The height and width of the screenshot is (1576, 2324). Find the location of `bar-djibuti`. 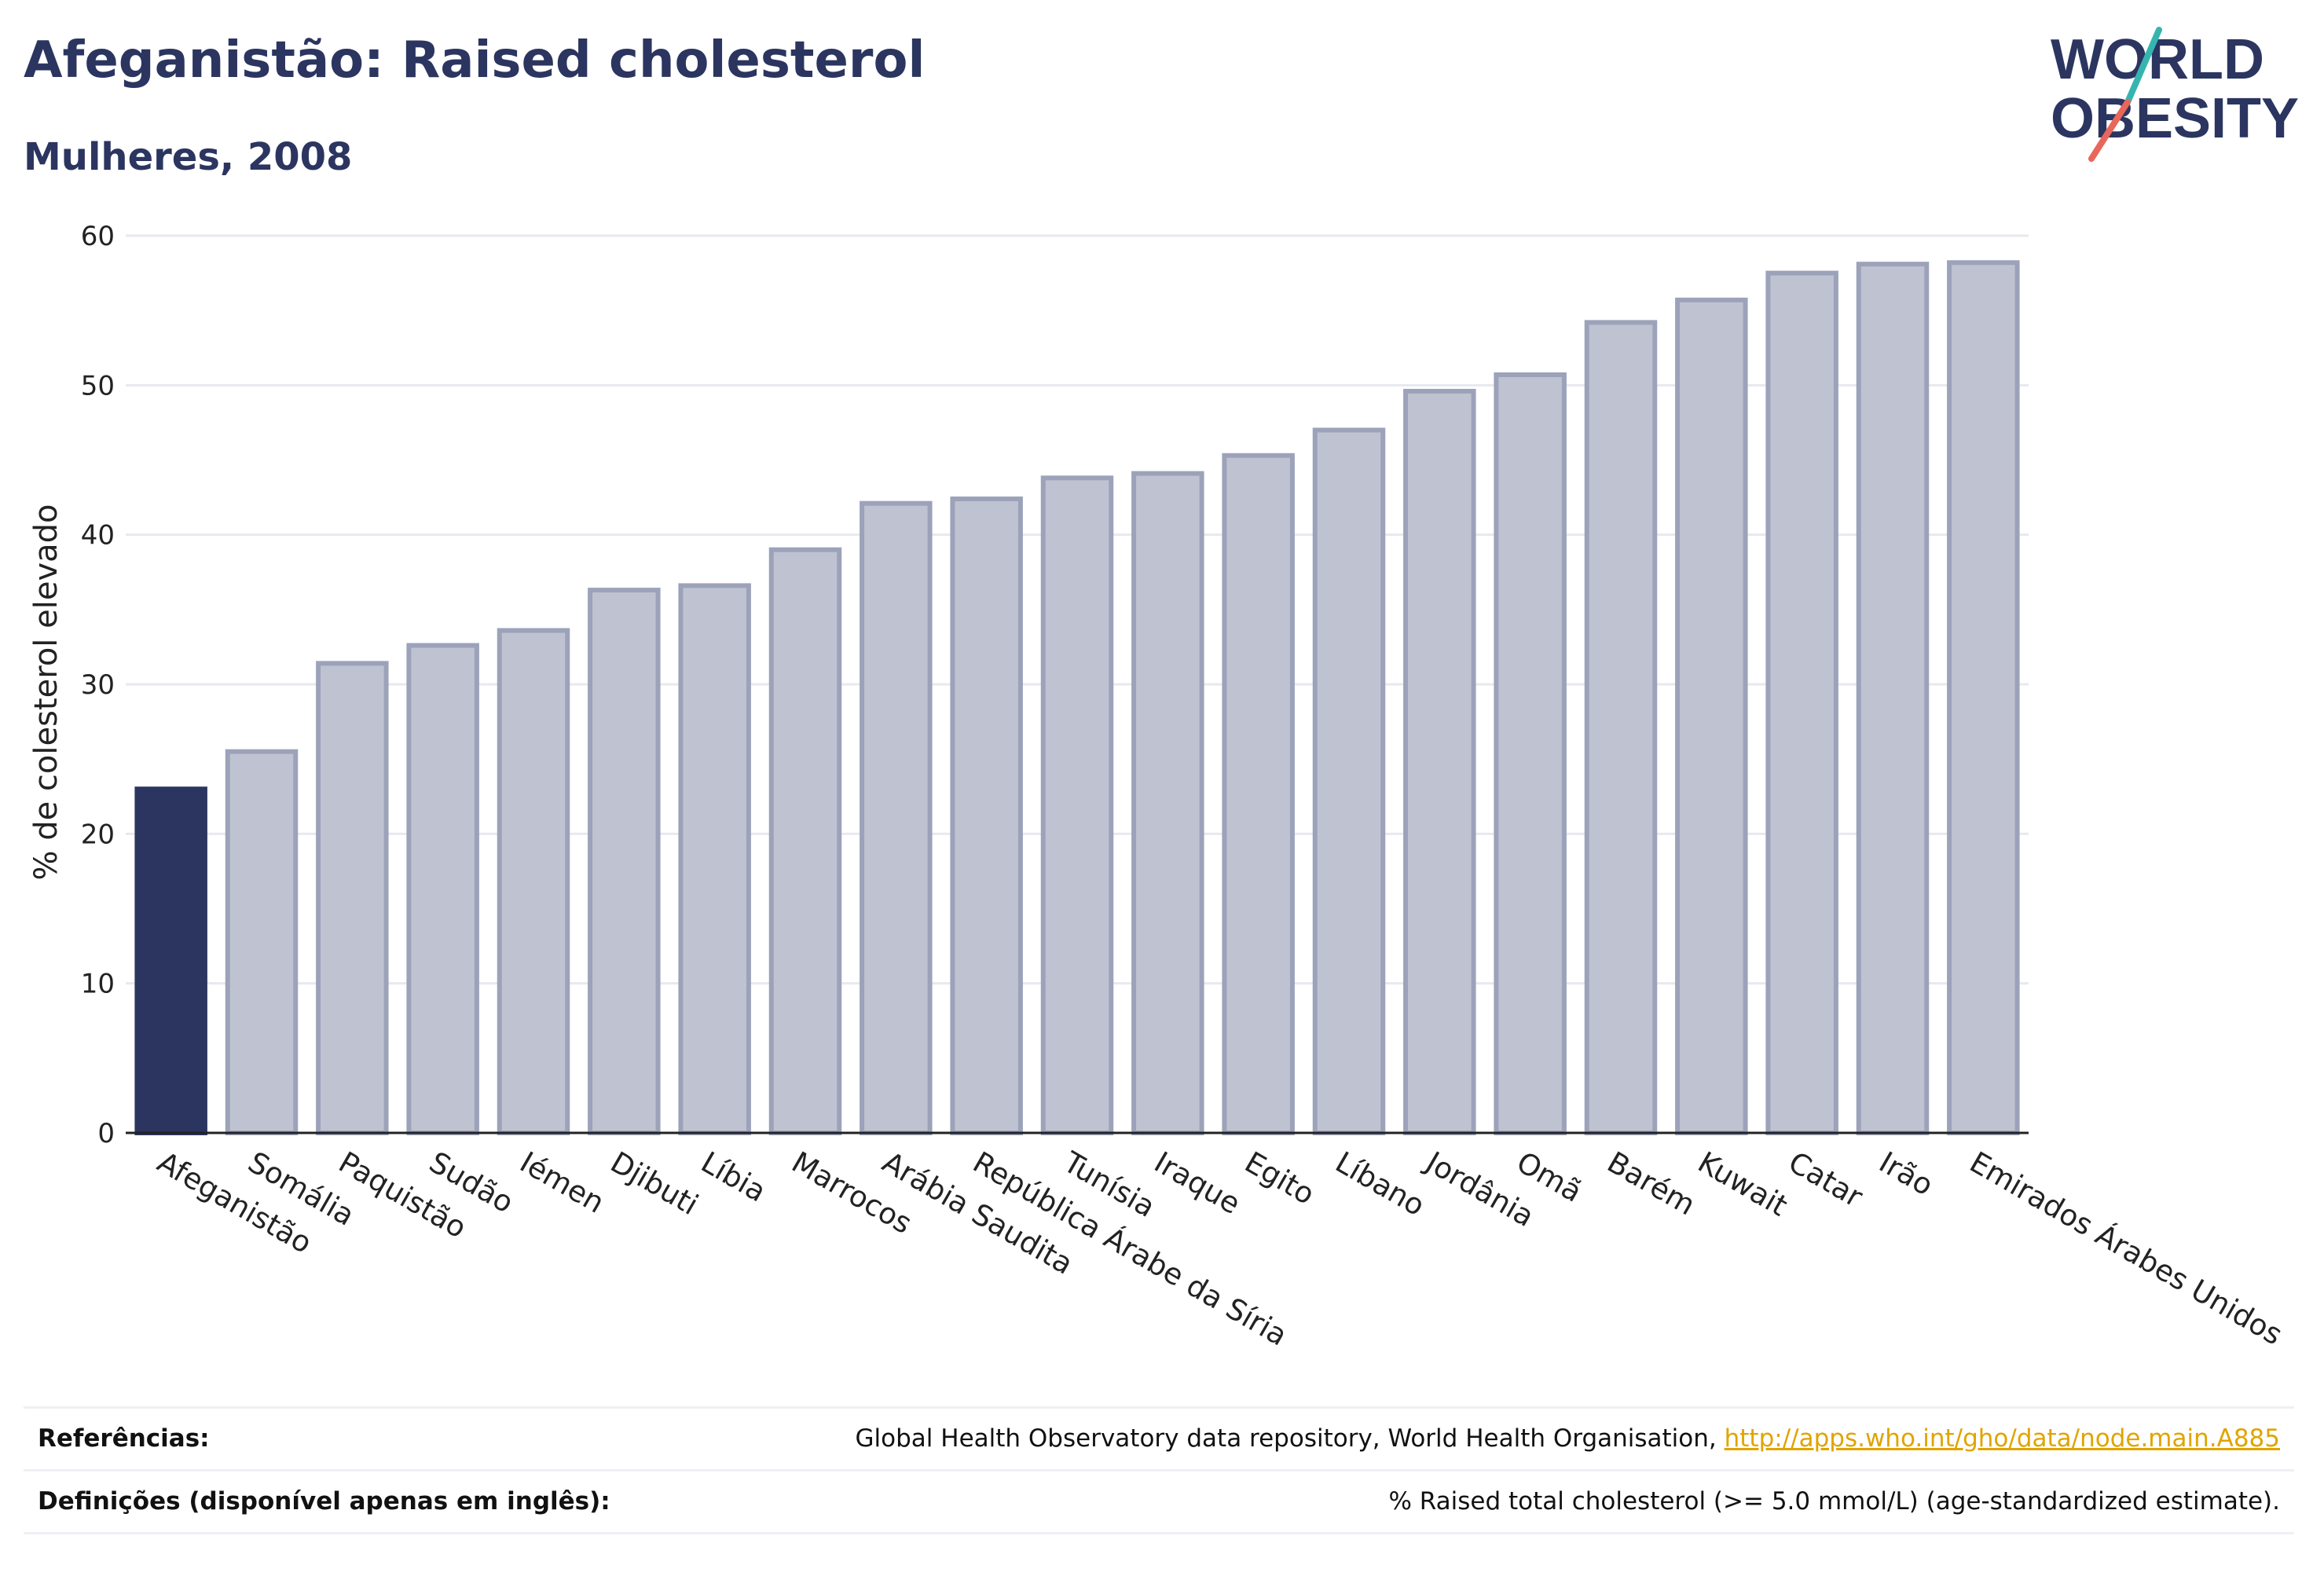

bar-djibuti is located at coordinates (624, 861).